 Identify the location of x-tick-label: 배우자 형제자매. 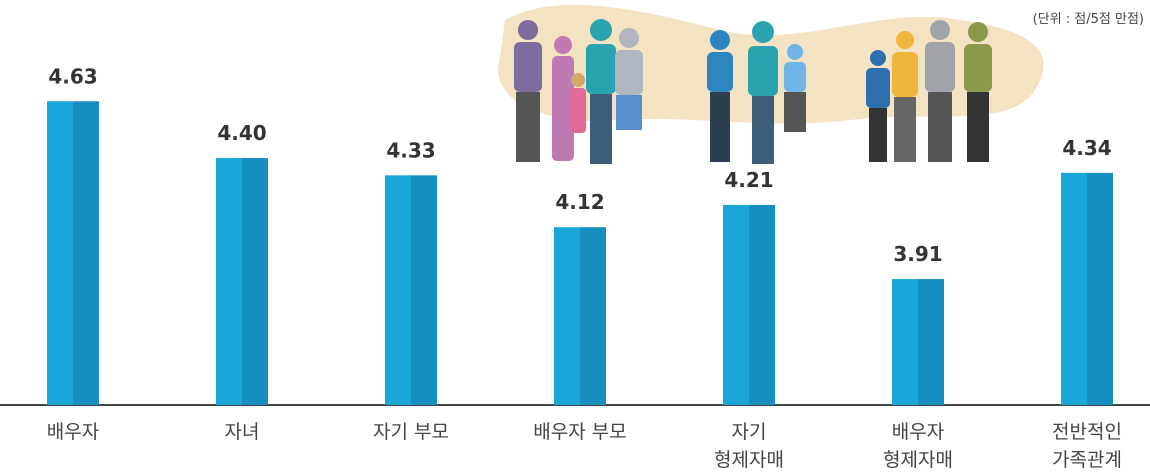
(918, 446).